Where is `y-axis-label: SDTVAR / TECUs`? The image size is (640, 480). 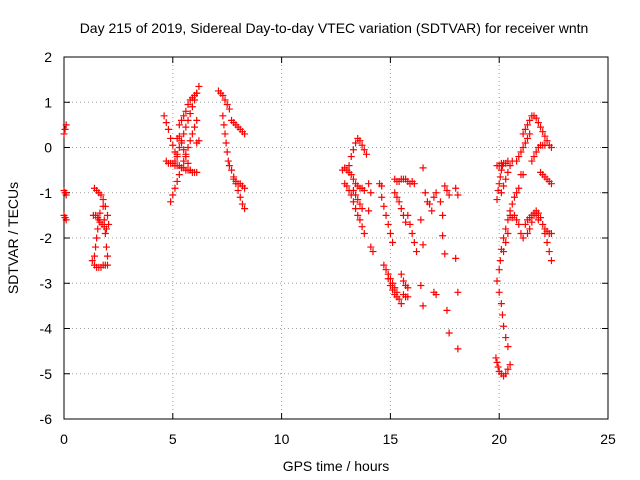
y-axis-label: SDTVAR / TECUs is located at coordinates (13, 238).